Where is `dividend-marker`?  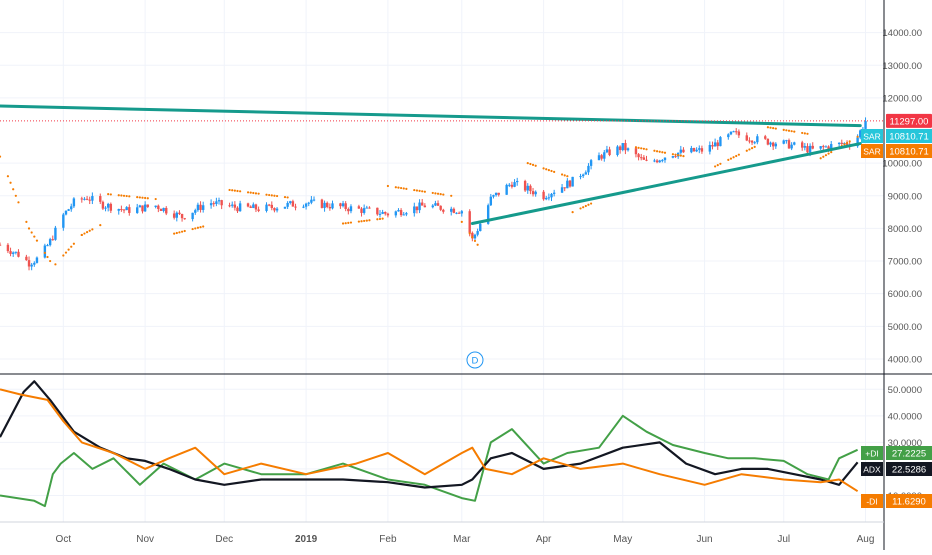
dividend-marker is located at coordinates (475, 360).